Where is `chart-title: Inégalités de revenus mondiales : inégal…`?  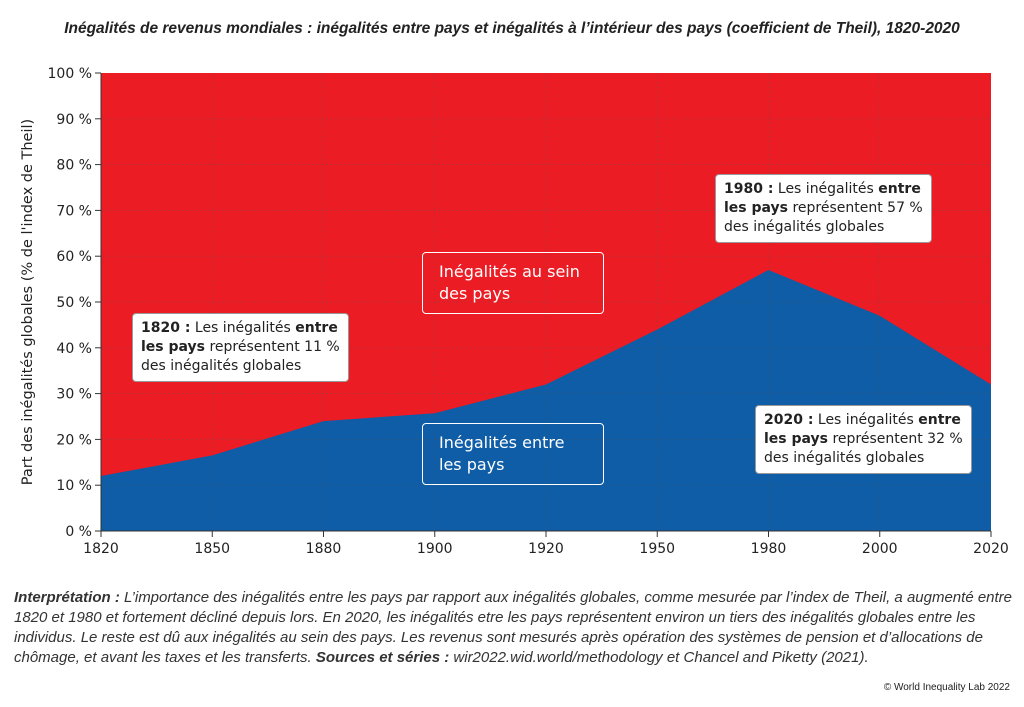
chart-title: Inégalités de revenus mondiales : inégal… is located at coordinates (512, 28).